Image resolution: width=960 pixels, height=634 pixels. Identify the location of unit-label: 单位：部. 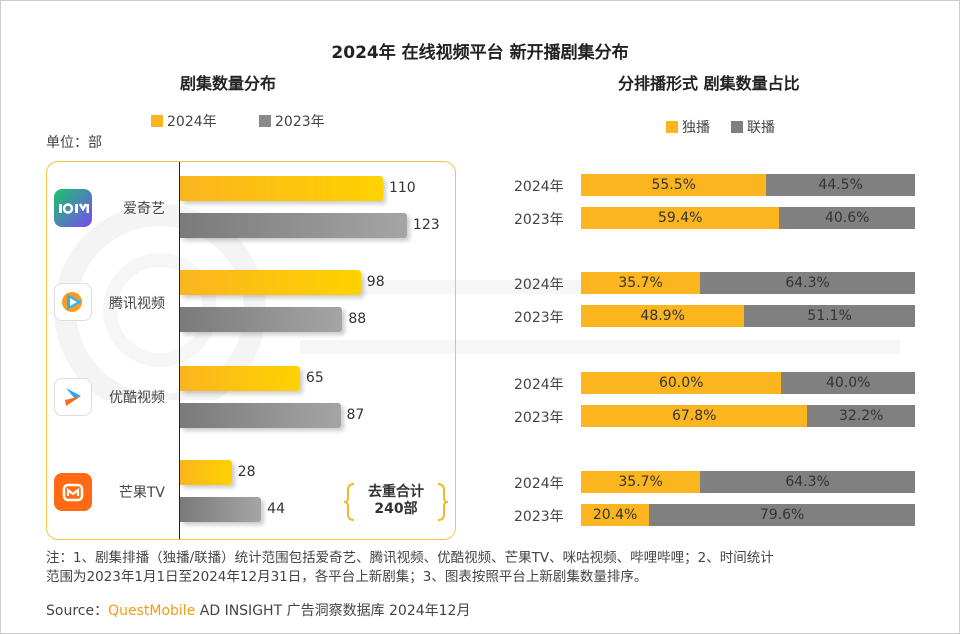
(74, 143).